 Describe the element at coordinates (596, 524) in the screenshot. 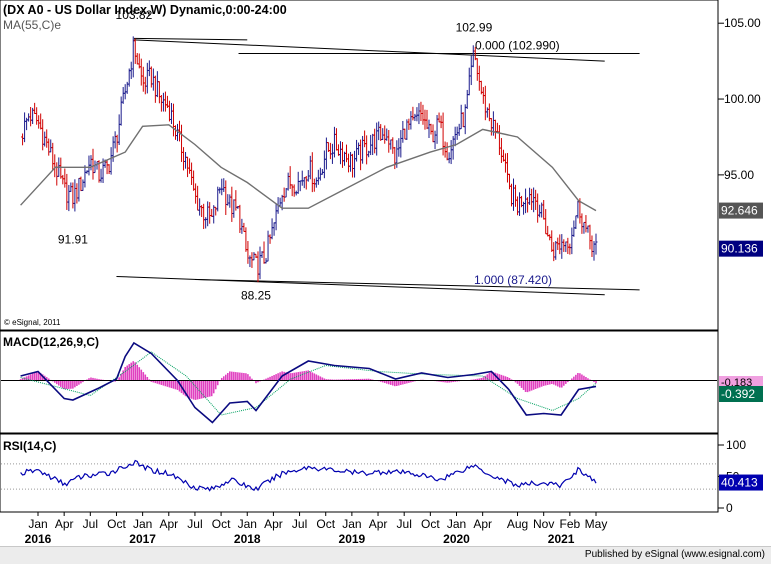

I see `time-tick-label: May` at that location.